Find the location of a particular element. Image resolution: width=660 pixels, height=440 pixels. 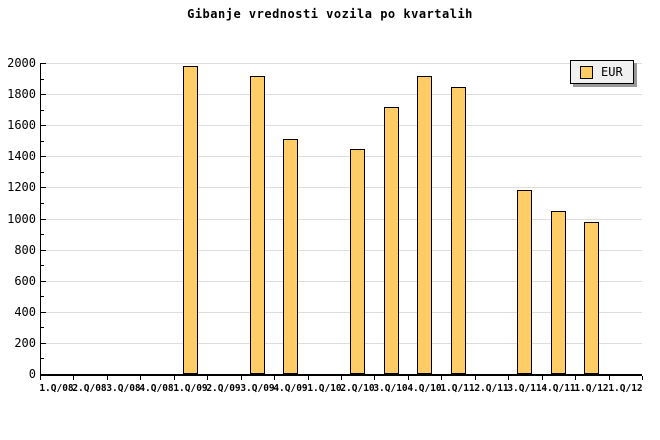

x-tick-label: 2.Q/11 is located at coordinates (491, 388).